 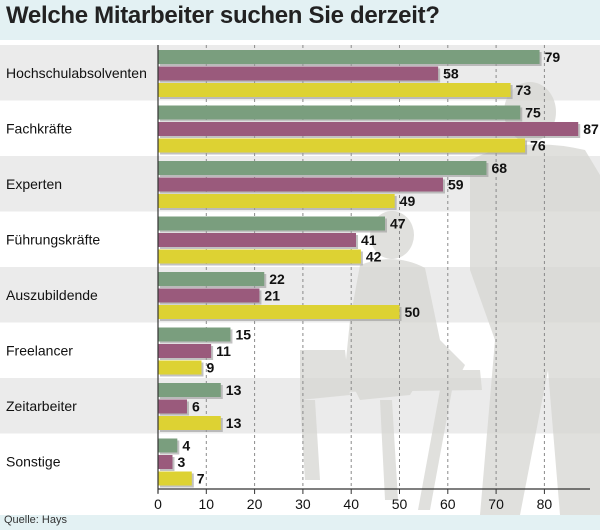 What do you see at coordinates (400, 504) in the screenshot?
I see `x-tick-label: 50` at bounding box center [400, 504].